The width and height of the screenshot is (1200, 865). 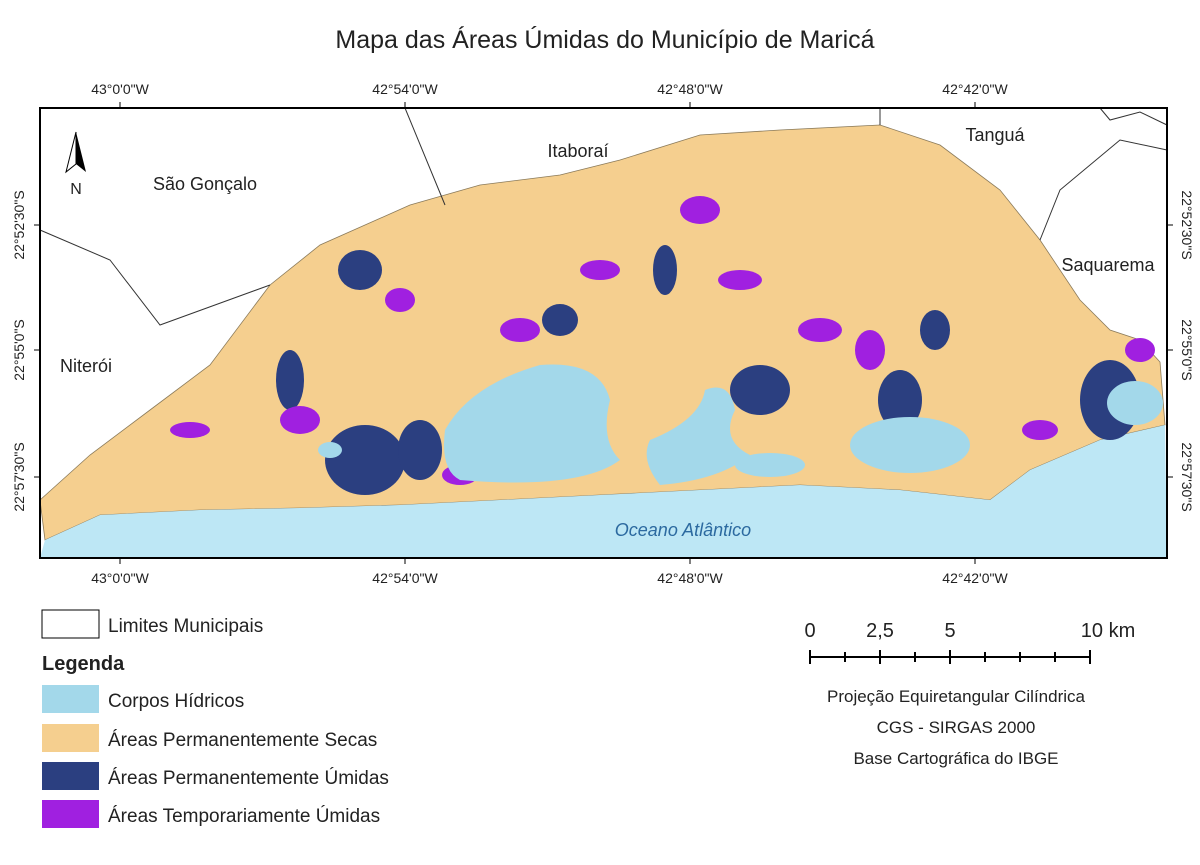 I want to click on north-label: N, so click(x=76, y=189).